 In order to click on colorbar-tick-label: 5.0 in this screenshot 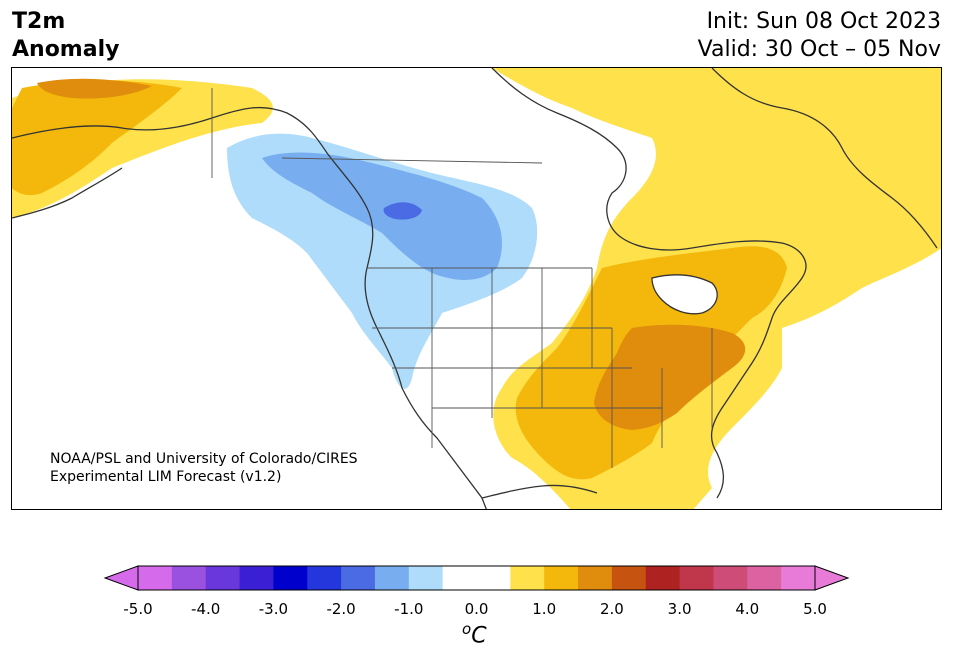, I will do `click(815, 609)`.